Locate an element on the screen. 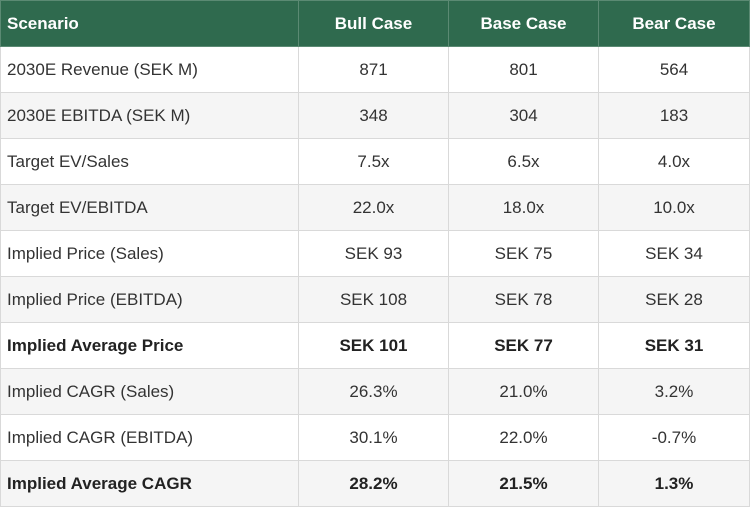 The height and width of the screenshot is (510, 750). row-label: Implied Average Price is located at coordinates (149, 345).